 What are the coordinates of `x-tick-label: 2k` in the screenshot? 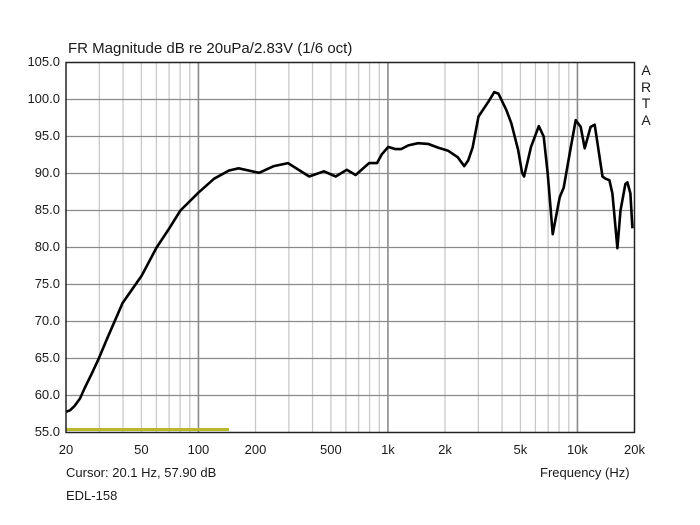 It's located at (445, 449).